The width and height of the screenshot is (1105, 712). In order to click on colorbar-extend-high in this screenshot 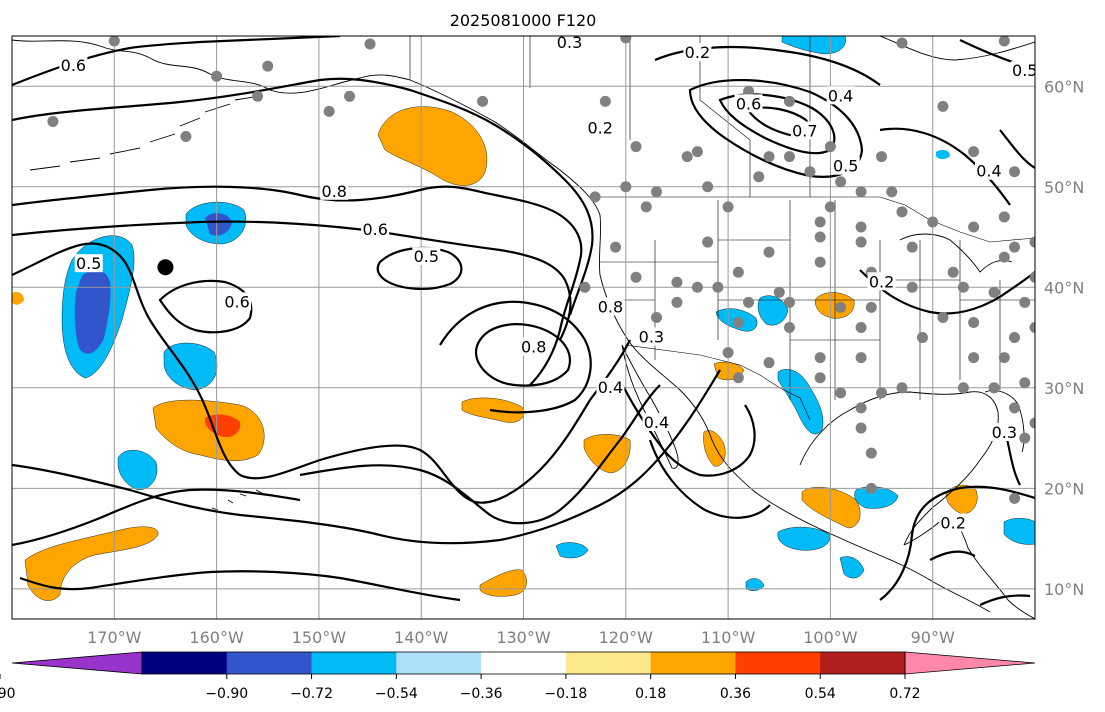, I will do `click(970, 663)`.